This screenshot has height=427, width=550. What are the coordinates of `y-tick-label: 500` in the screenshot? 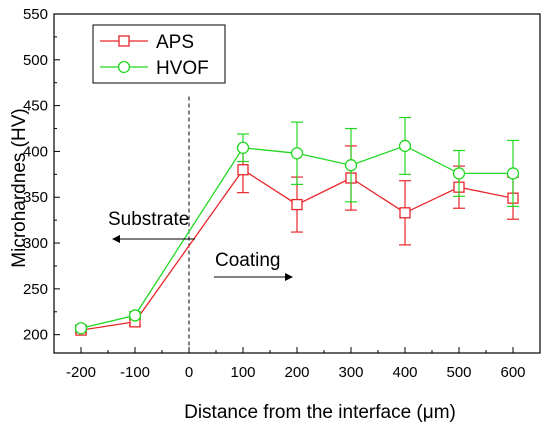 It's located at (35, 60).